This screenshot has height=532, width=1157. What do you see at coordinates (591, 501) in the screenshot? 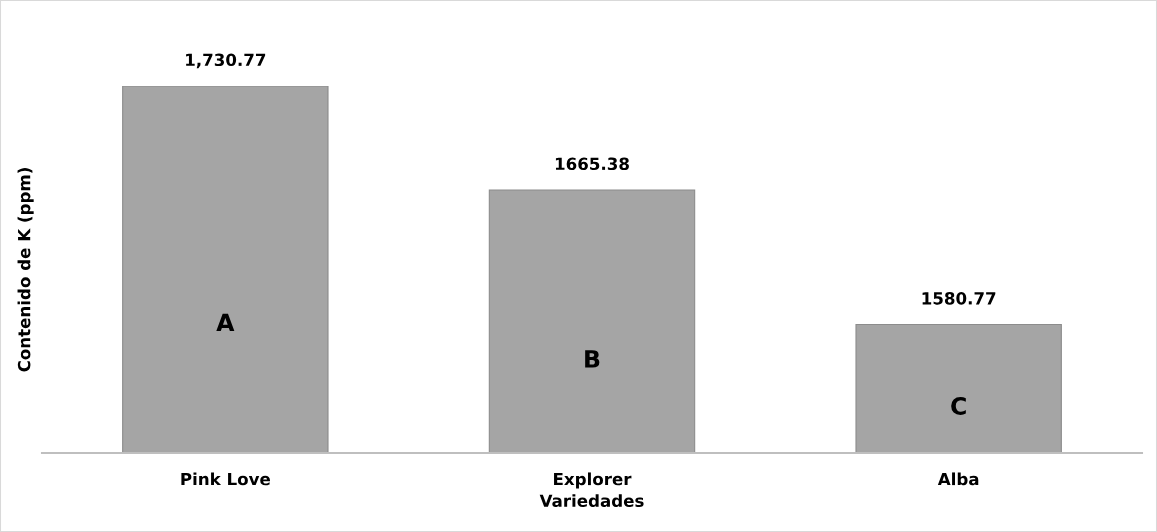
I see `x-axis-title: Variedades` at bounding box center [591, 501].